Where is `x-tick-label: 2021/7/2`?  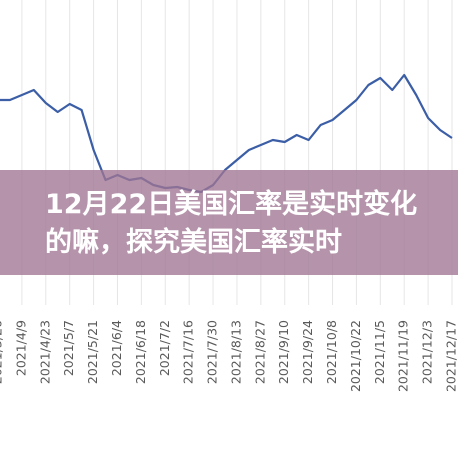
x-tick-label: 2021/7/2 is located at coordinates (164, 348).